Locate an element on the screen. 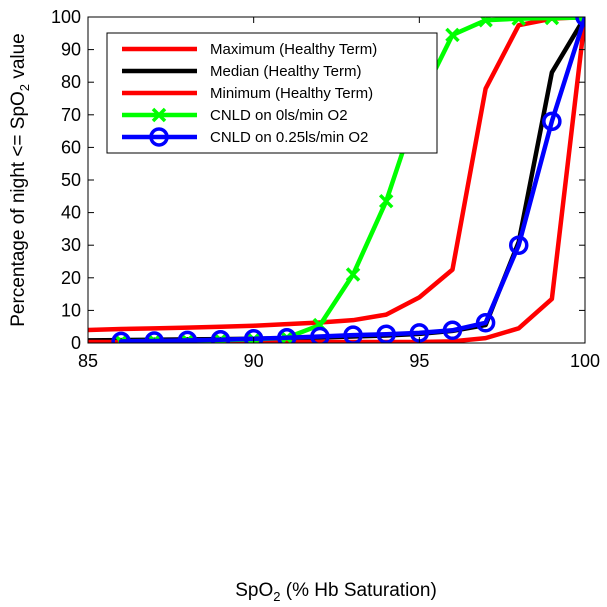 This screenshot has width=607, height=607. x-tick-label: 90 is located at coordinates (254, 361).